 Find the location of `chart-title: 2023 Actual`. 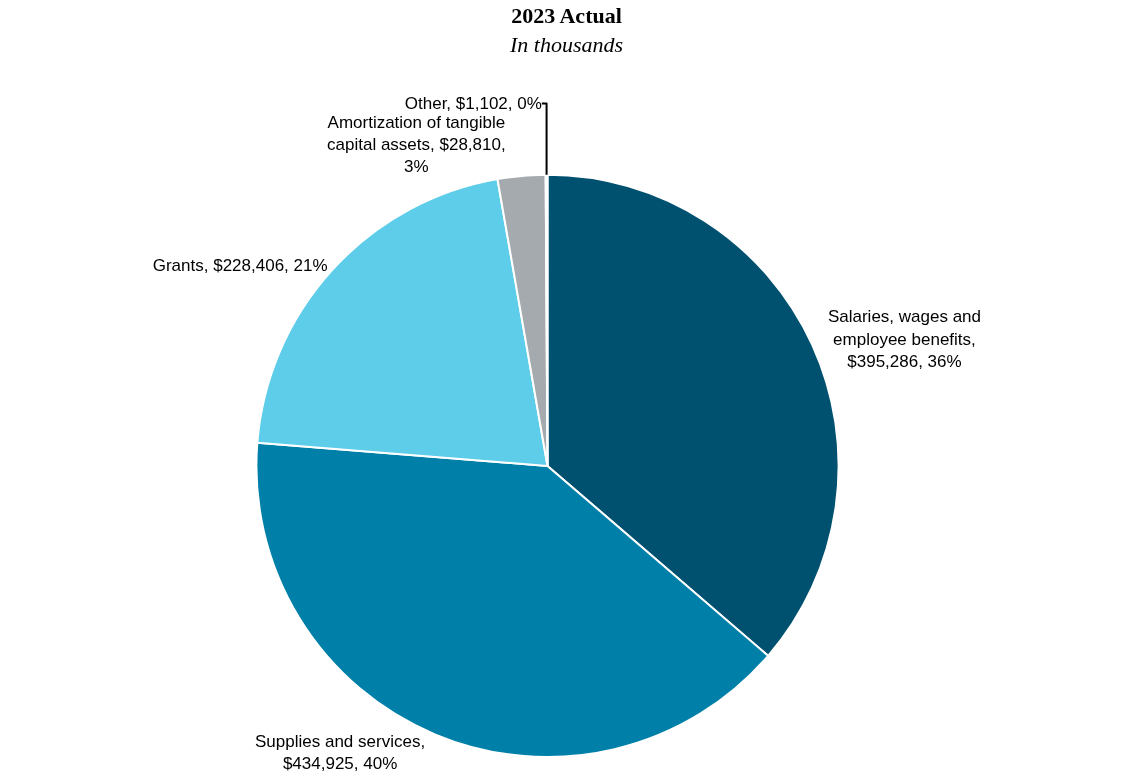

chart-title: 2023 Actual is located at coordinates (566, 16).